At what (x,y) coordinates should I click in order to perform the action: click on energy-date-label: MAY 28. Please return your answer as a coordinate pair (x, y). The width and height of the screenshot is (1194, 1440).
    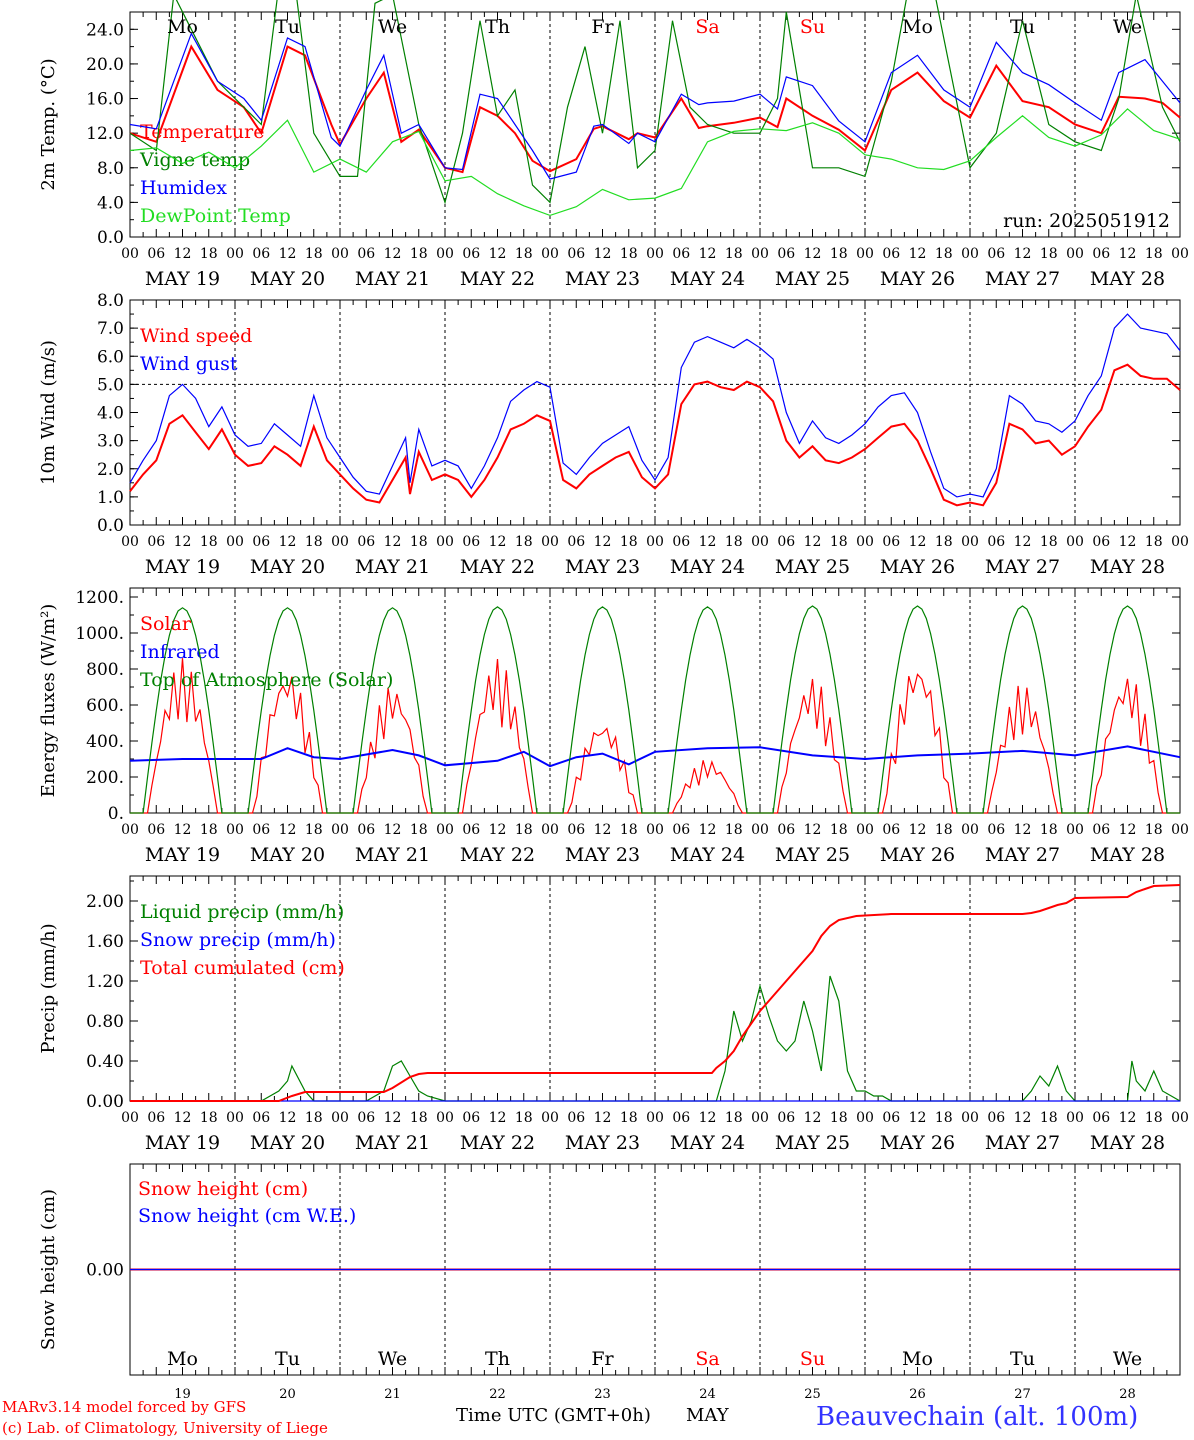
    Looking at the image, I should click on (1127, 855).